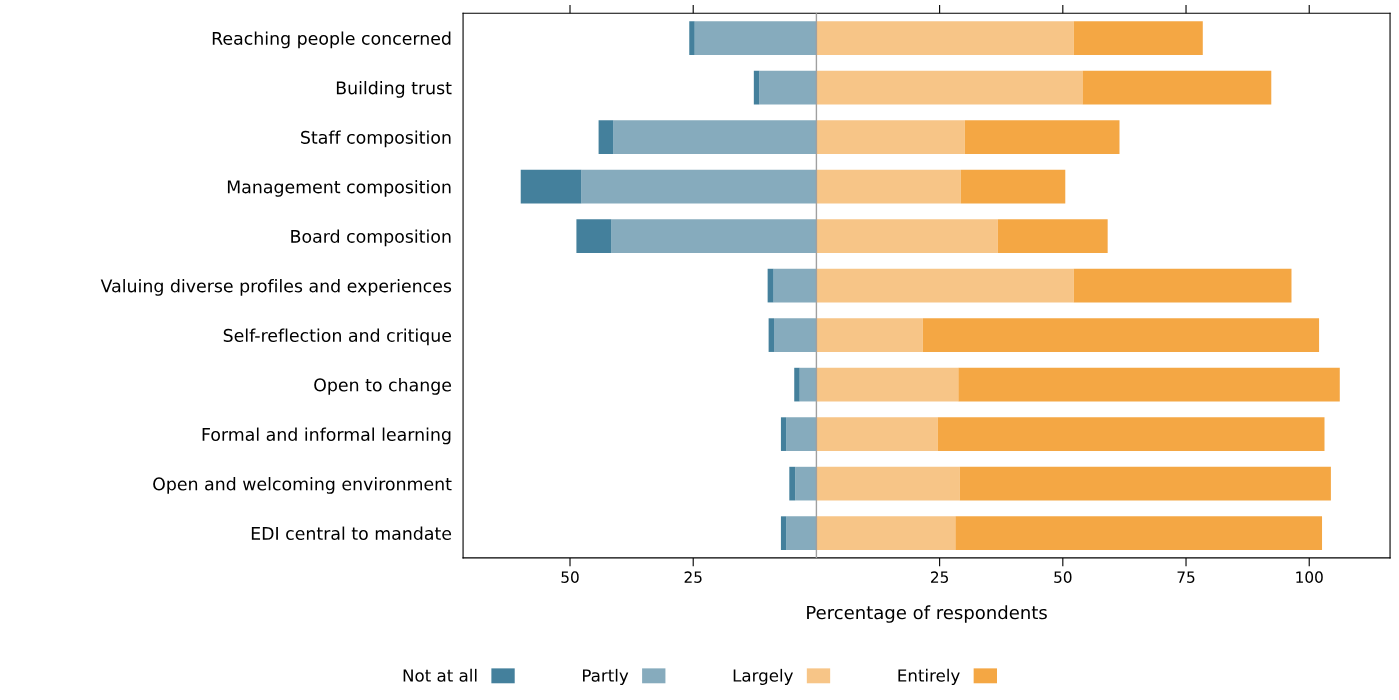  I want to click on y-tick-label: EDI central to mandate, so click(351, 533).